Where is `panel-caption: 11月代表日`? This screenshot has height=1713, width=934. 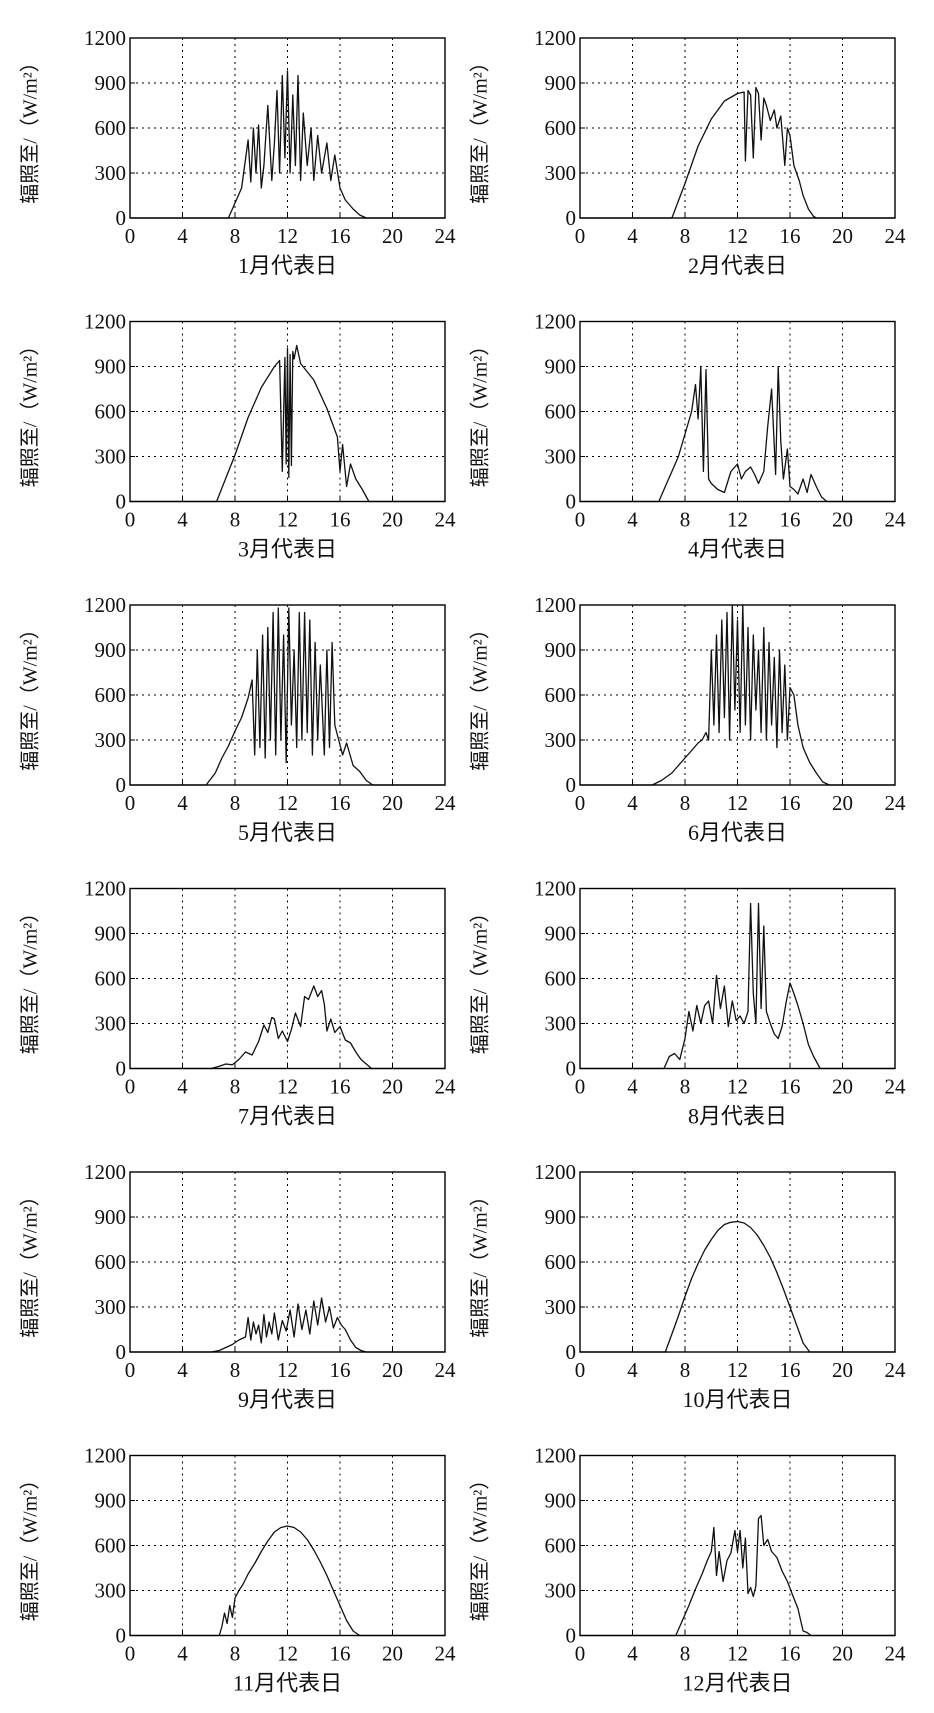 panel-caption: 11月代表日 is located at coordinates (287, 1683).